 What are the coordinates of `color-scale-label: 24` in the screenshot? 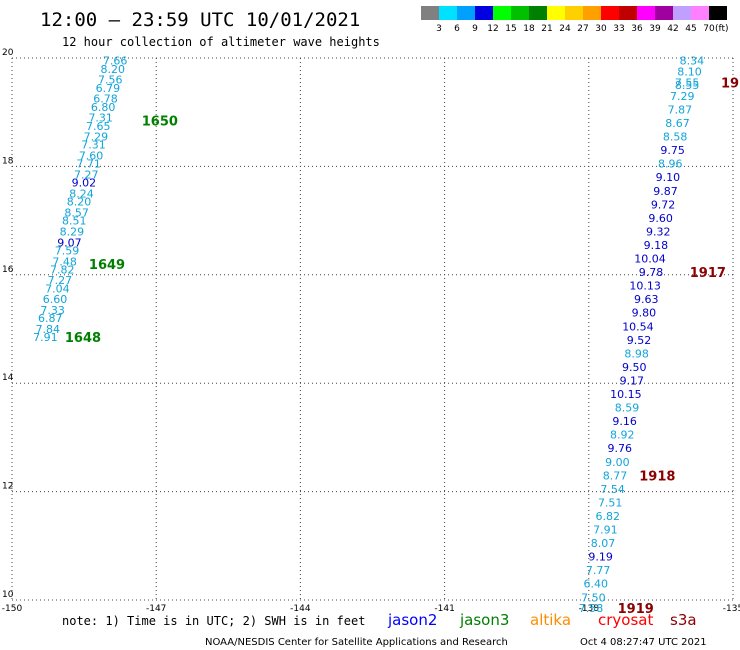 It's located at (565, 29).